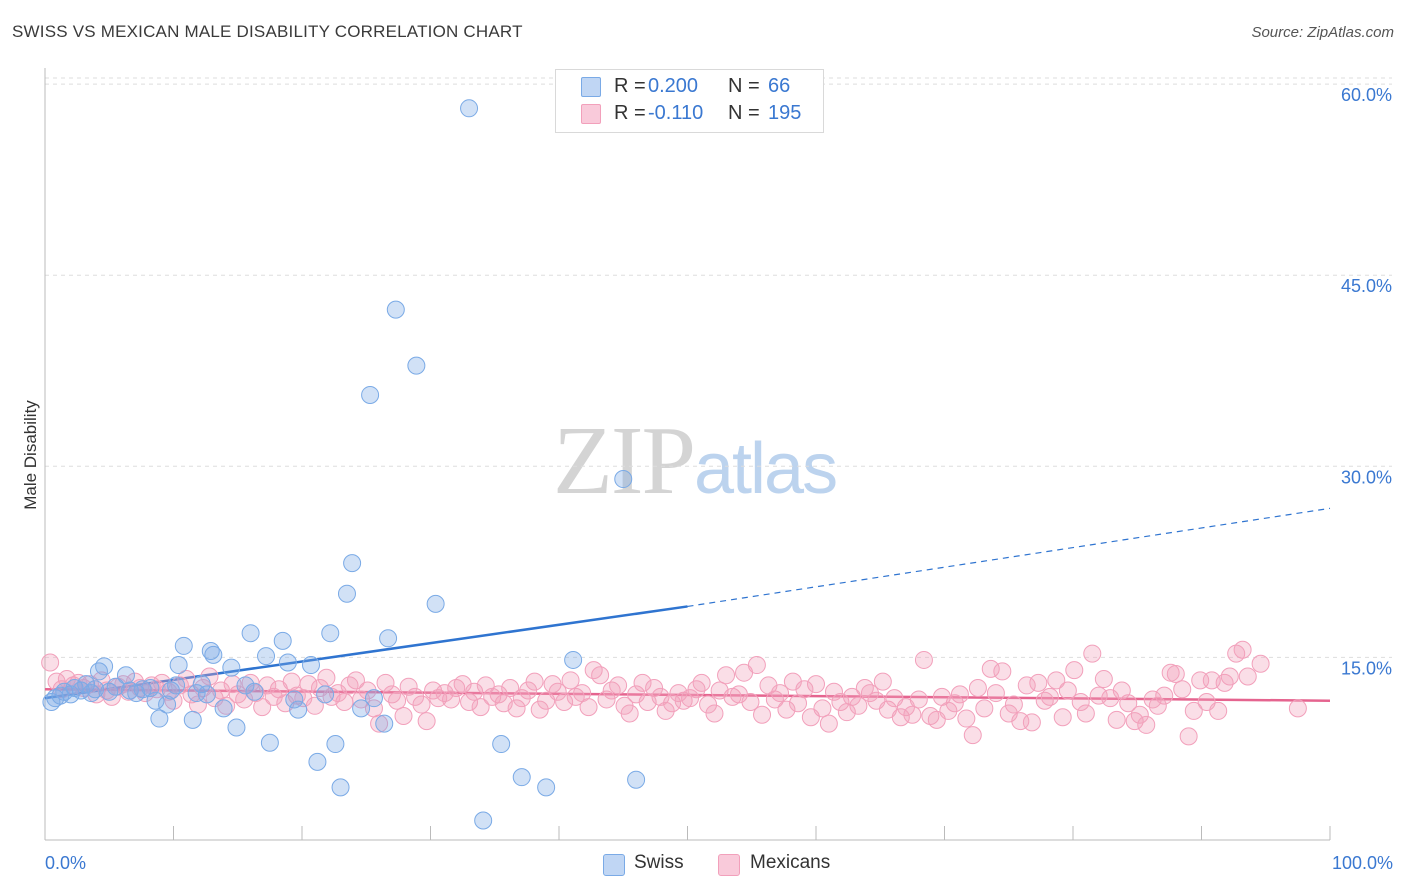 The height and width of the screenshot is (892, 1406). I want to click on legend-r-value: -0.110, so click(676, 113).